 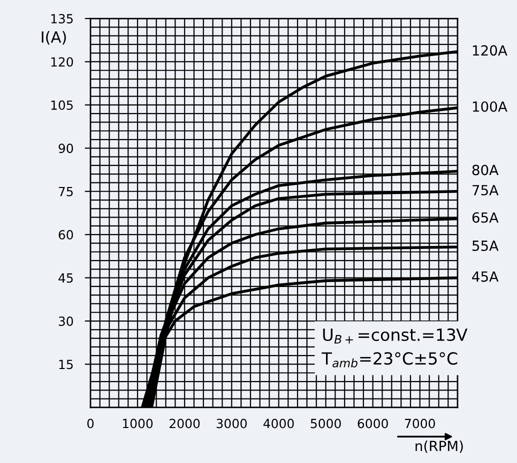 I want to click on y-tick-label: 90, so click(x=65, y=149).